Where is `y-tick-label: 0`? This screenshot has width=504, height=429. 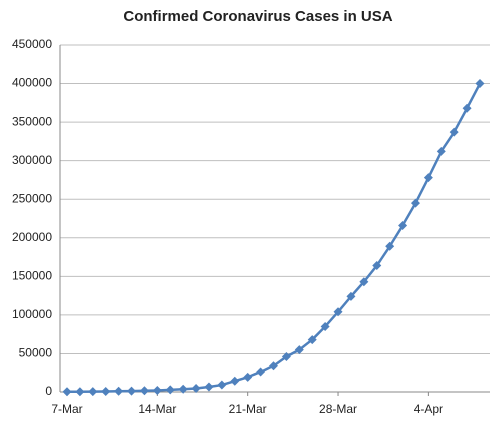
y-tick-label: 0 is located at coordinates (48, 391).